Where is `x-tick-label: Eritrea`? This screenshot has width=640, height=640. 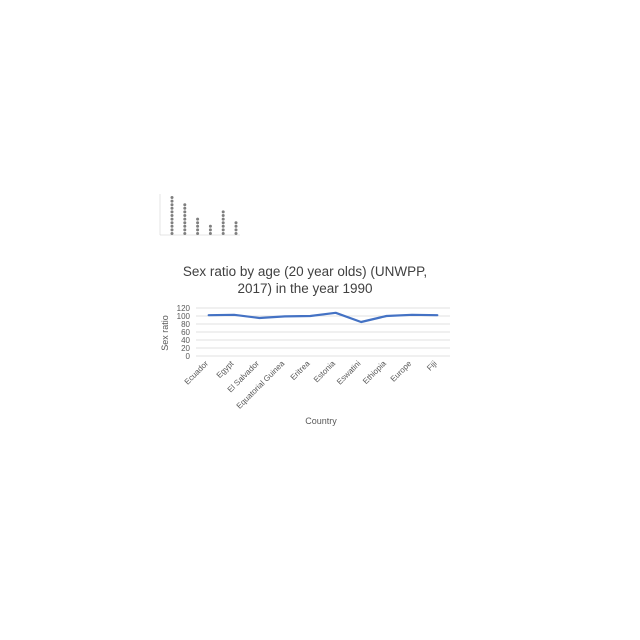 x-tick-label: Eritrea is located at coordinates (300, 370).